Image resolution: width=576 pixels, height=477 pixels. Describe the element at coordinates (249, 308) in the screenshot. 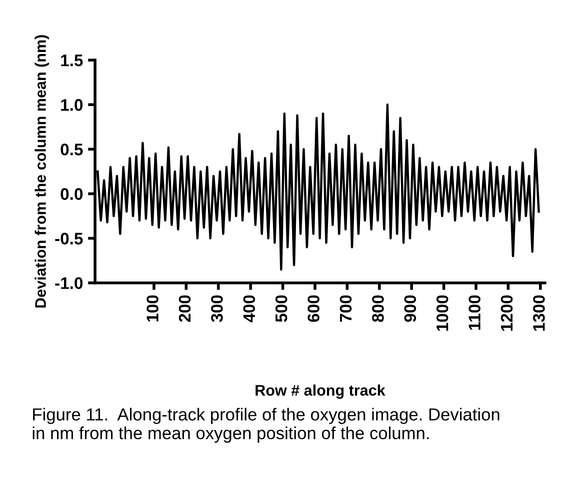

I see `x-tick-label: 400` at that location.